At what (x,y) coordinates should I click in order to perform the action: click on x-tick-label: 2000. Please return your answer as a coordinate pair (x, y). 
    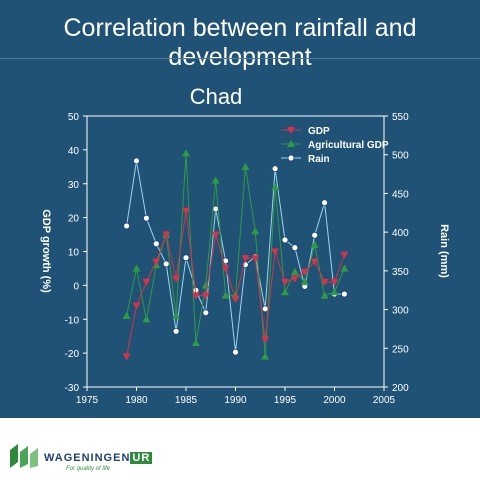
    Looking at the image, I should click on (334, 400).